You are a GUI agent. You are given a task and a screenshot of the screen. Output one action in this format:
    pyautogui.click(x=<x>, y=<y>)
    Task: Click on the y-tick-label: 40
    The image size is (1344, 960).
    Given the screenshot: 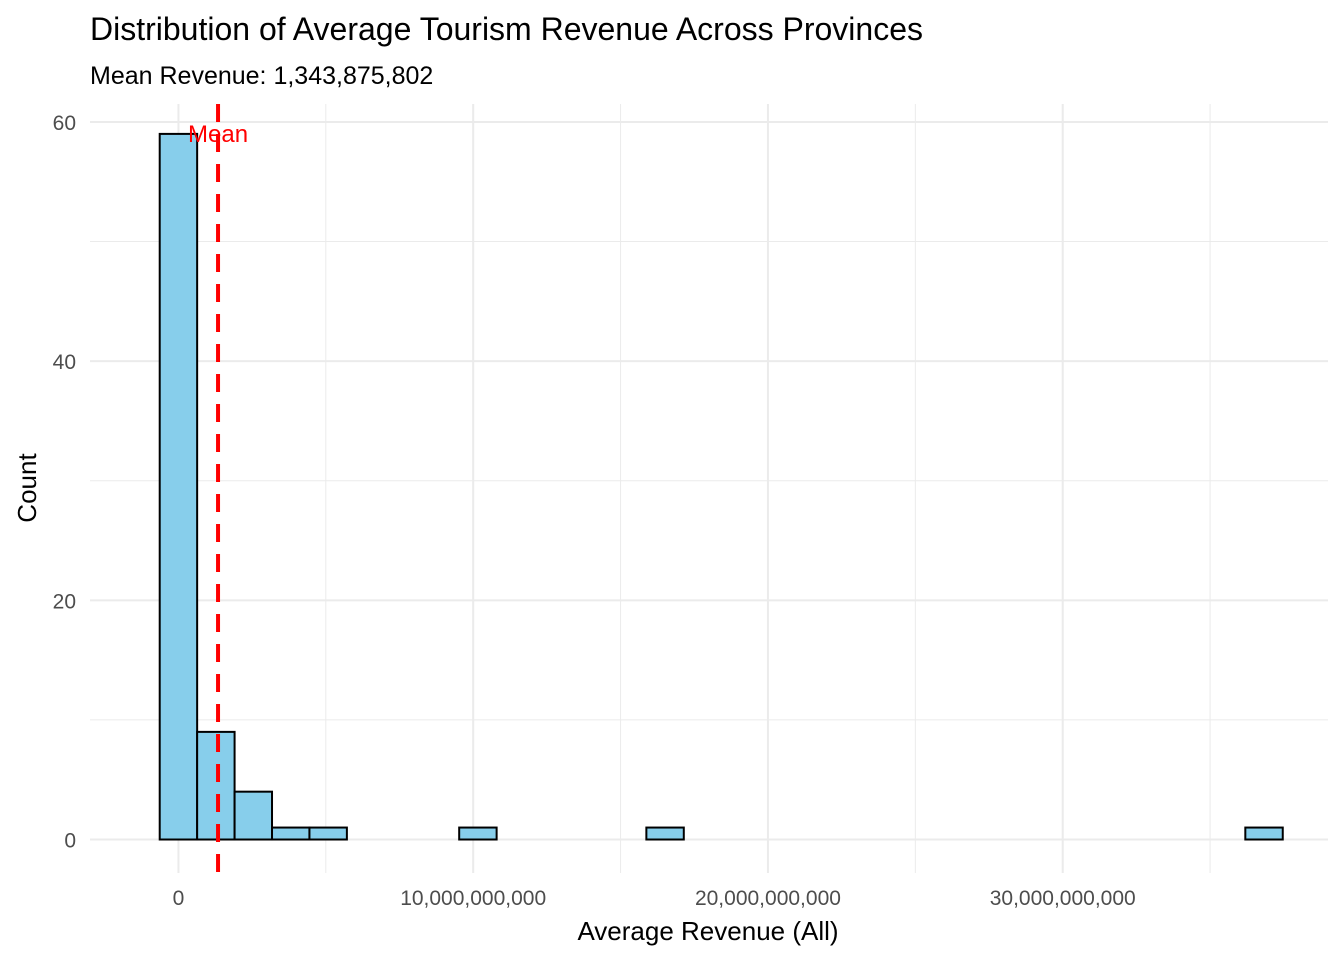 What is the action you would take?
    pyautogui.click(x=64, y=362)
    